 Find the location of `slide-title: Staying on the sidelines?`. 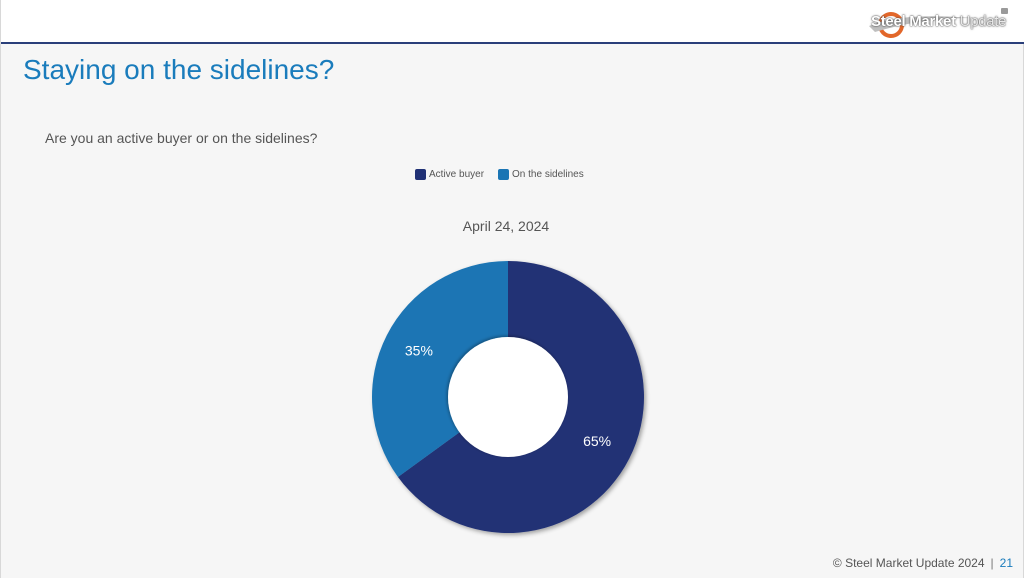

slide-title: Staying on the sidelines? is located at coordinates (179, 69).